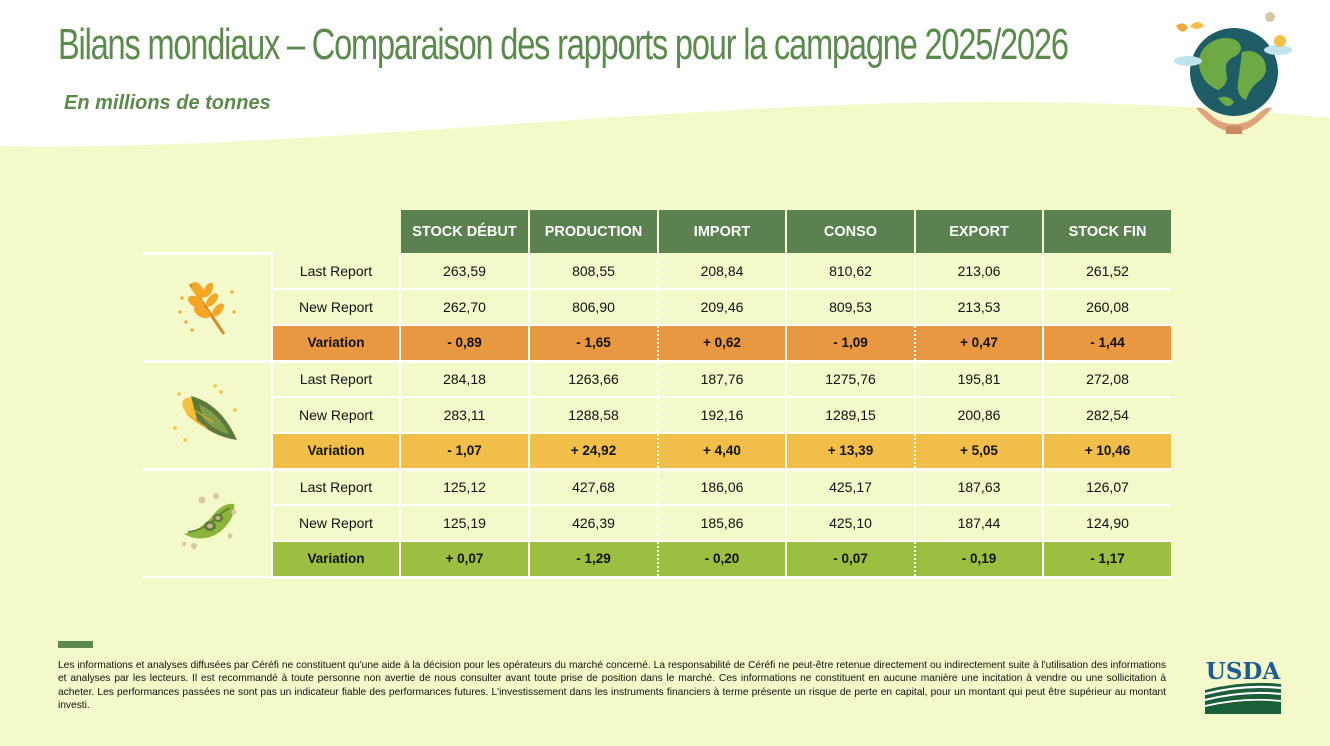 The width and height of the screenshot is (1330, 746). I want to click on table-cell: 125,19, so click(464, 523).